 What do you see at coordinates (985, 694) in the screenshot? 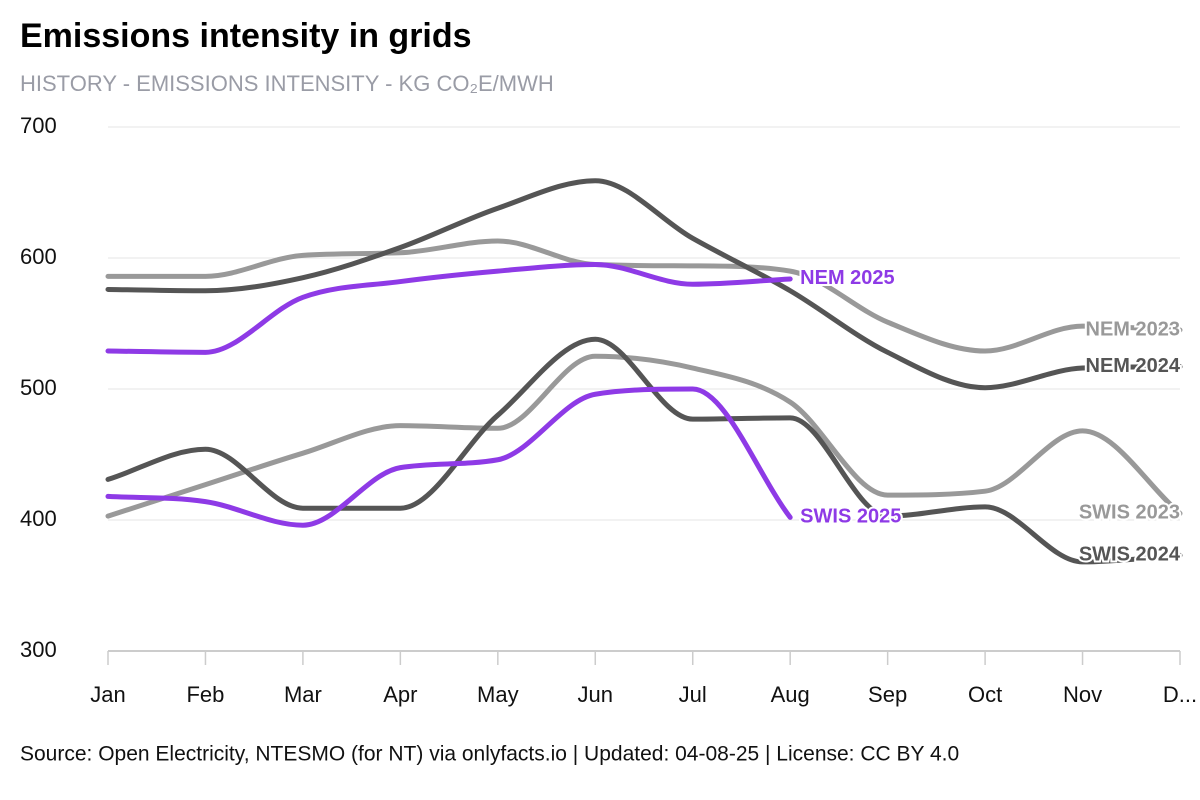
I see `x-tick-label: Oct` at bounding box center [985, 694].